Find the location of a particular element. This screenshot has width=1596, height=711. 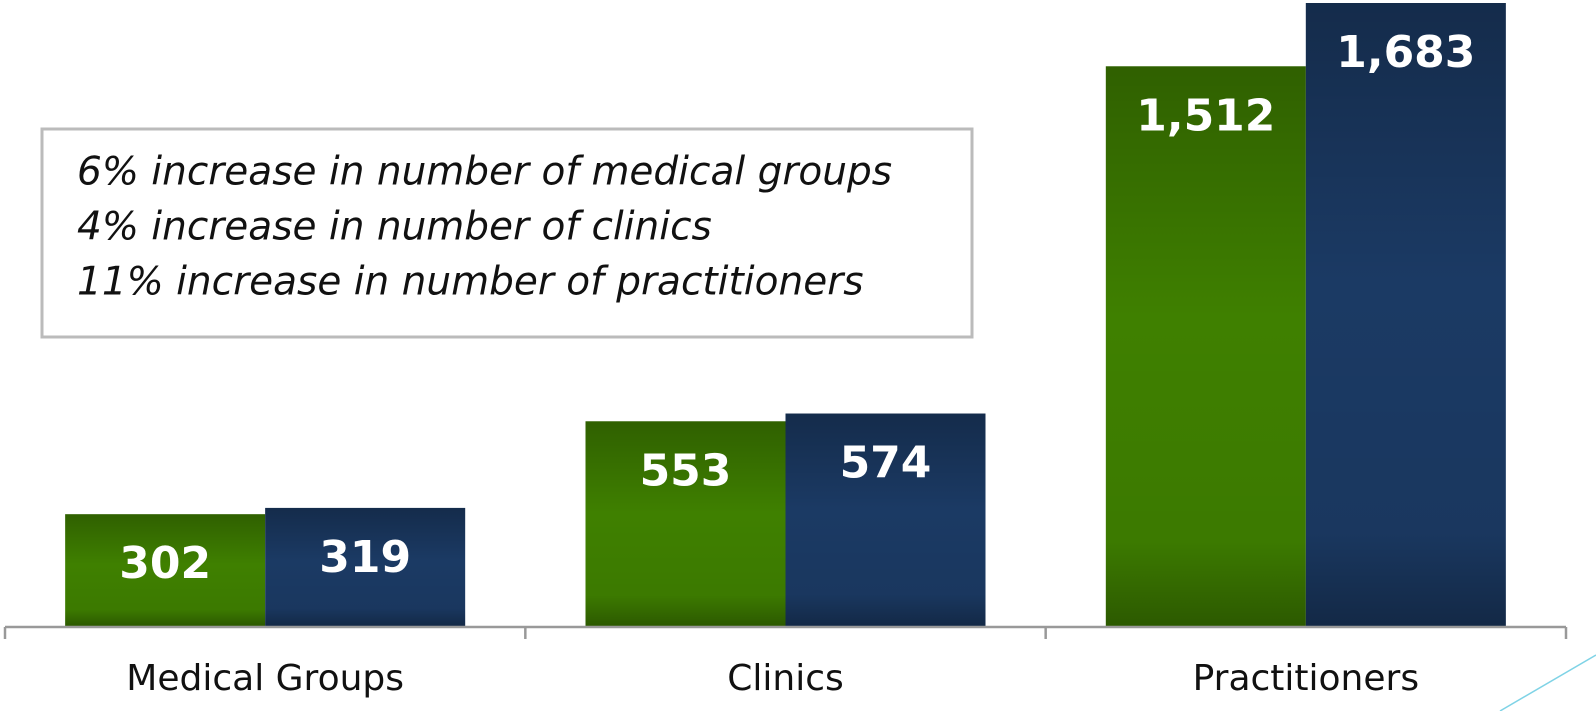

value-label: 574 is located at coordinates (886, 463).